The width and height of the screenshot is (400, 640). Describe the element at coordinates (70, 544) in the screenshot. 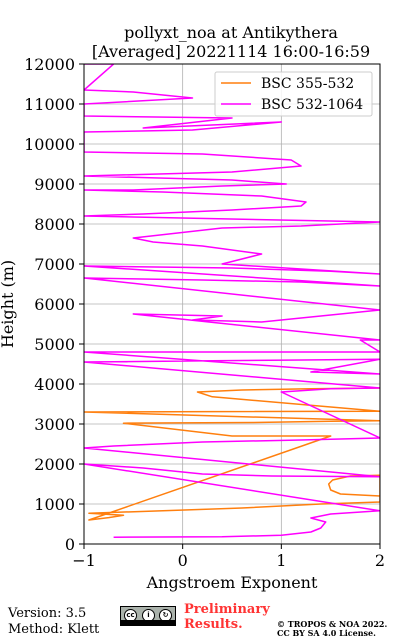

I see `y-tick-label: 0` at that location.